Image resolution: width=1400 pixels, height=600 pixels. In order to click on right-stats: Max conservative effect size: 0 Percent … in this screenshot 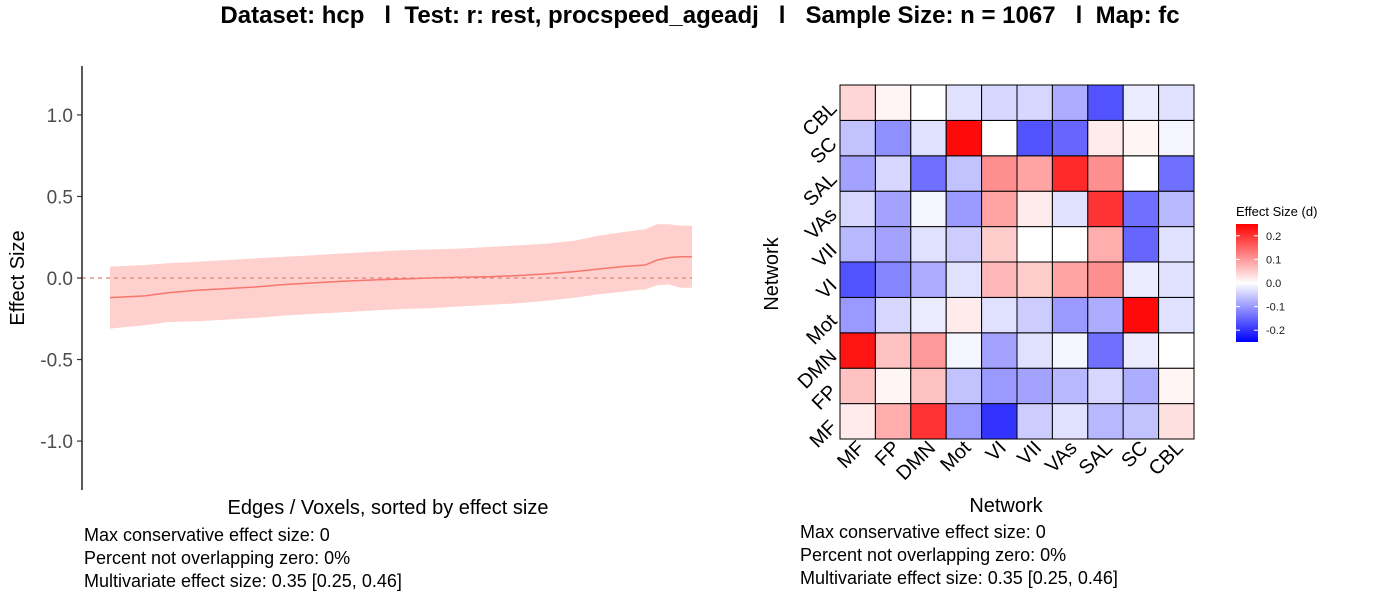, I will do `click(959, 555)`.